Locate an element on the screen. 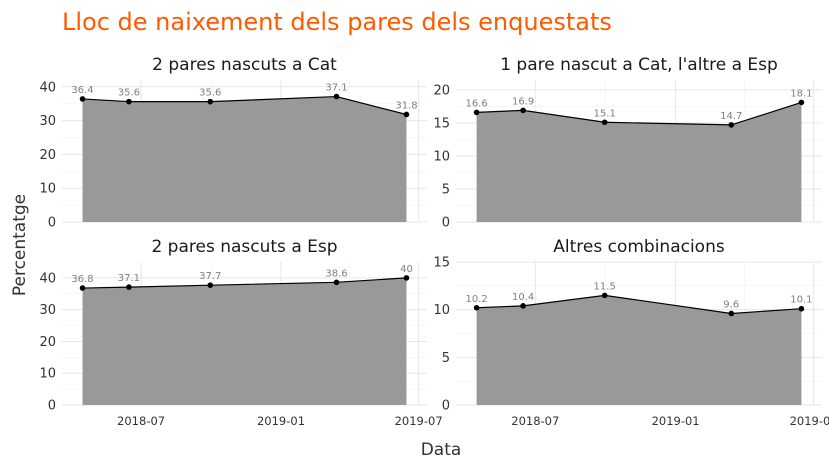  panel-title: 2 pares nascuts a Cat is located at coordinates (244, 65).